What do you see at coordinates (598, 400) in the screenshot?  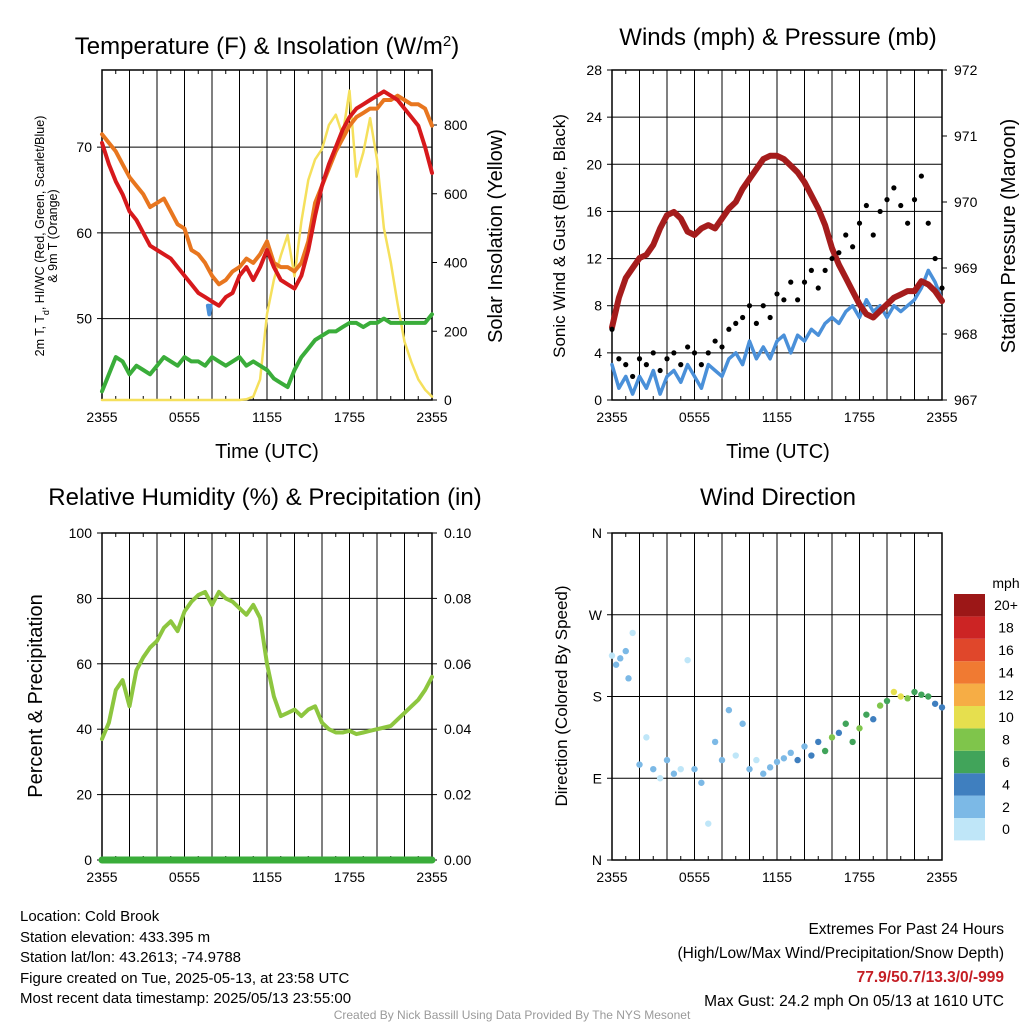 I see `y-tick-label: 0` at bounding box center [598, 400].